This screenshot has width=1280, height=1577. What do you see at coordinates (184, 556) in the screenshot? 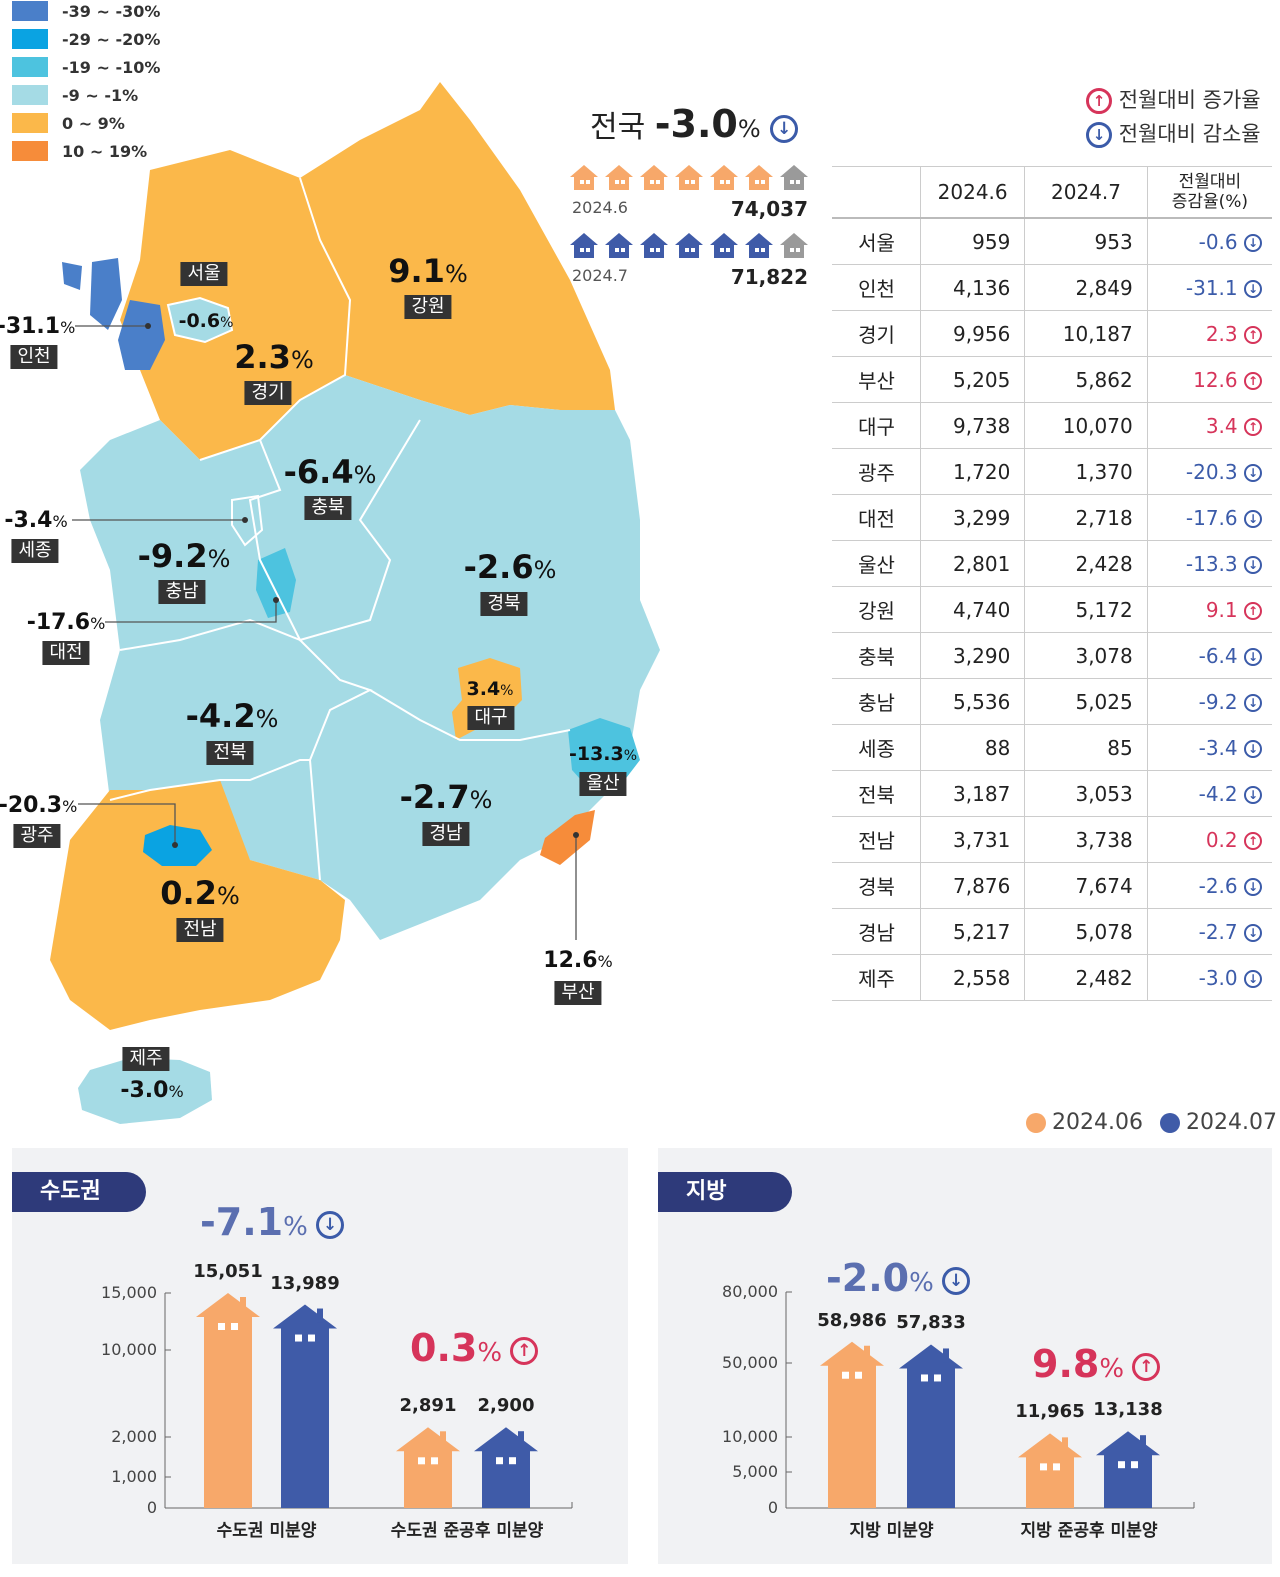
I see `map-pct-chungnam: -9.2%` at bounding box center [184, 556].